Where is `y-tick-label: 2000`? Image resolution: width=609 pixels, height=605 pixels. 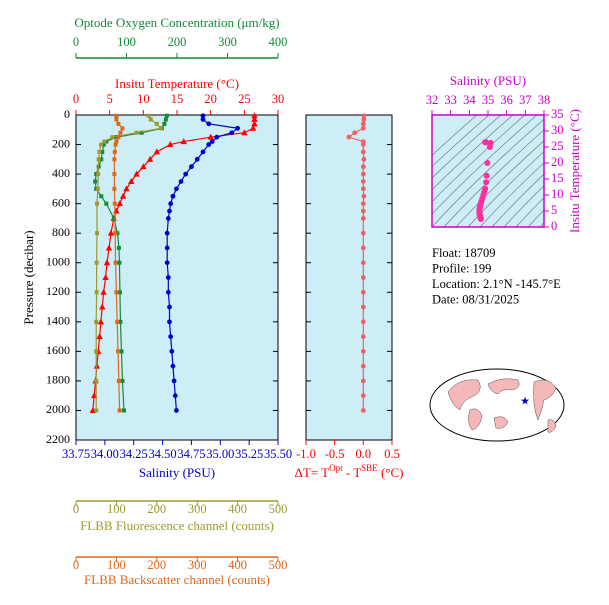 y-tick-label: 2000 is located at coordinates (58, 409).